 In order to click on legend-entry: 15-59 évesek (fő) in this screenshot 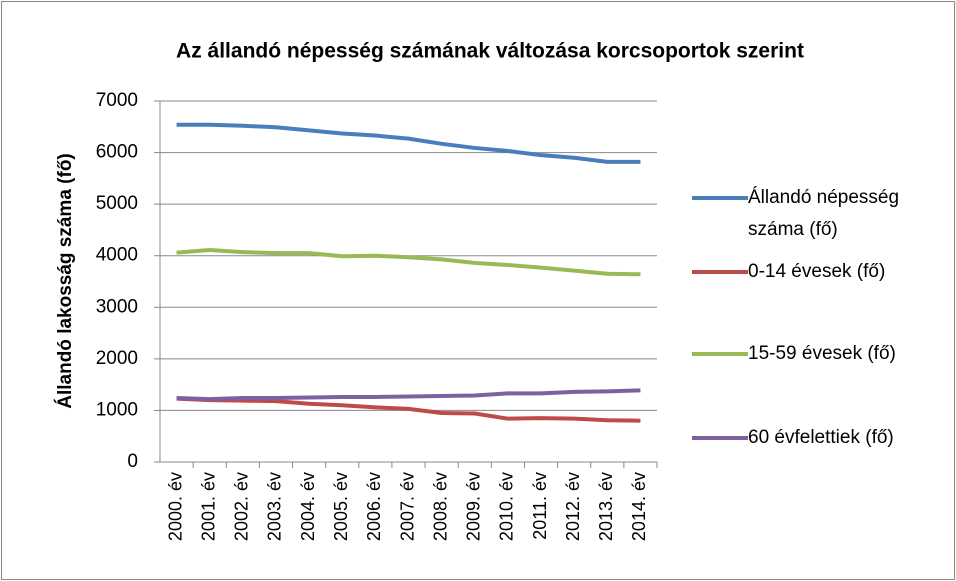, I will do `click(820, 354)`.